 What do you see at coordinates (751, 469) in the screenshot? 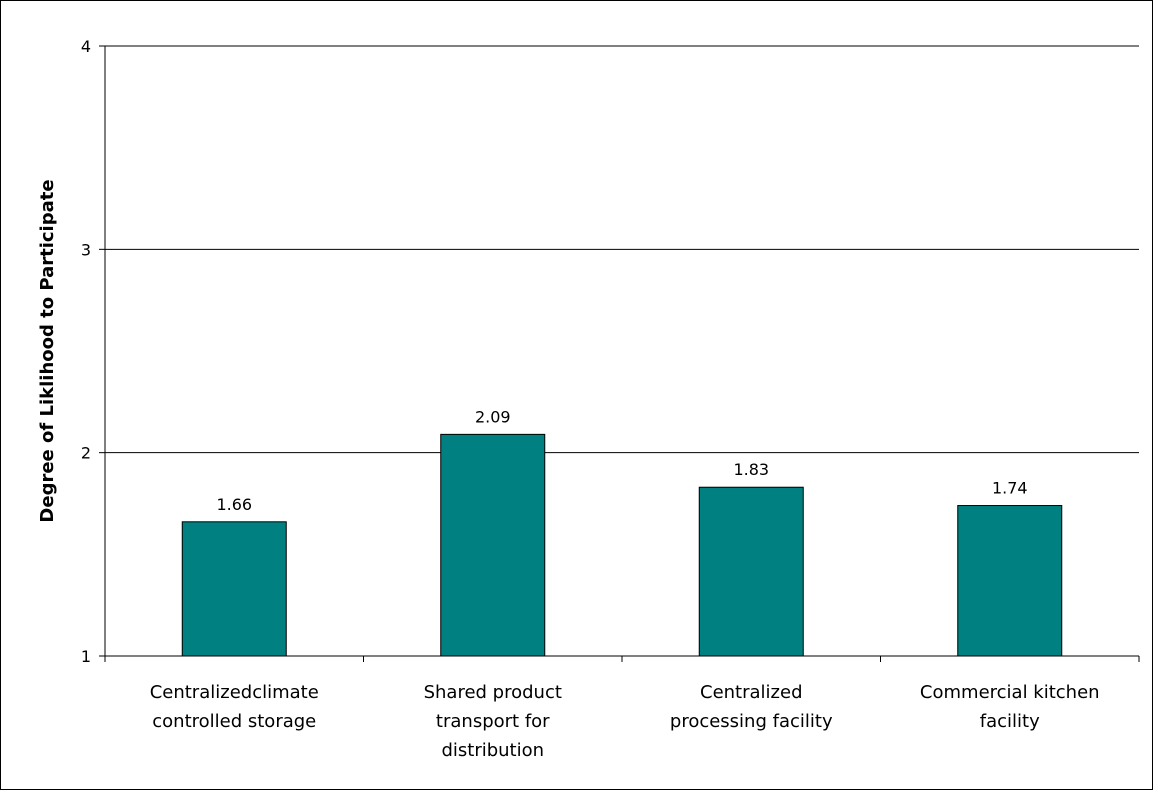
I see `data-label: 1.83` at bounding box center [751, 469].